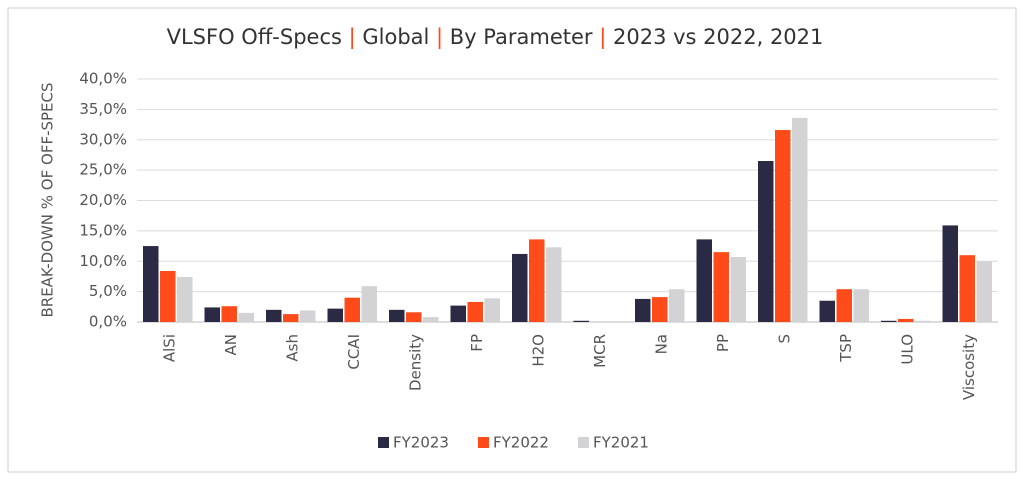 This screenshot has height=480, width=1024. I want to click on y-tick-label: 30,0%, so click(103, 139).